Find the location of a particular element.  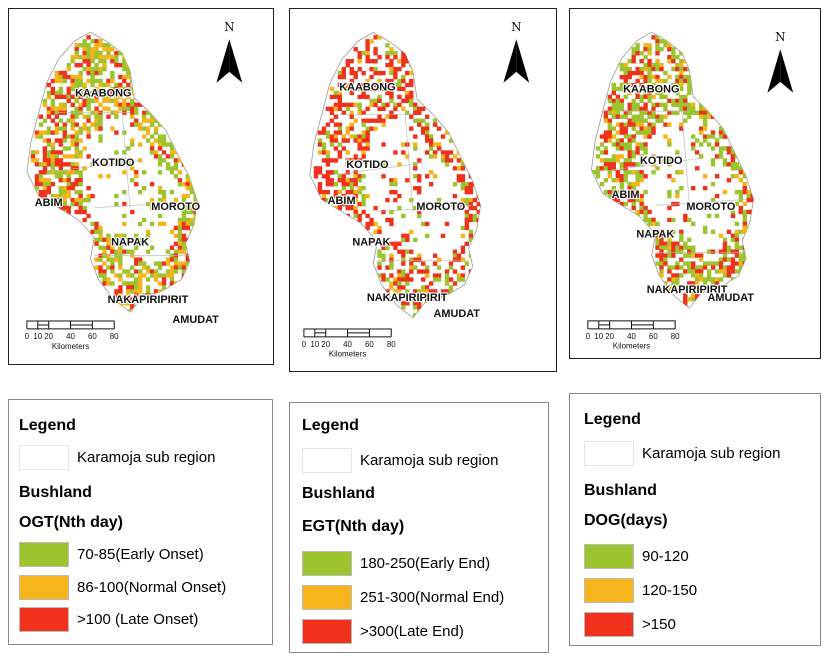

place-label-halo: KOTIDO is located at coordinates (113, 163).